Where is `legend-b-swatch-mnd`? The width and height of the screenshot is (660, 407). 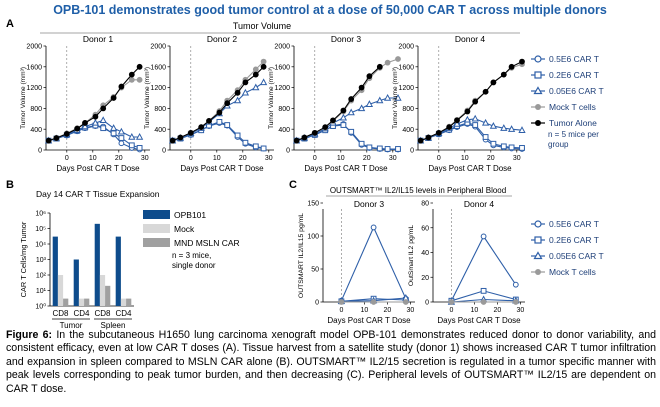
legend-b-swatch-mnd is located at coordinates (156, 242).